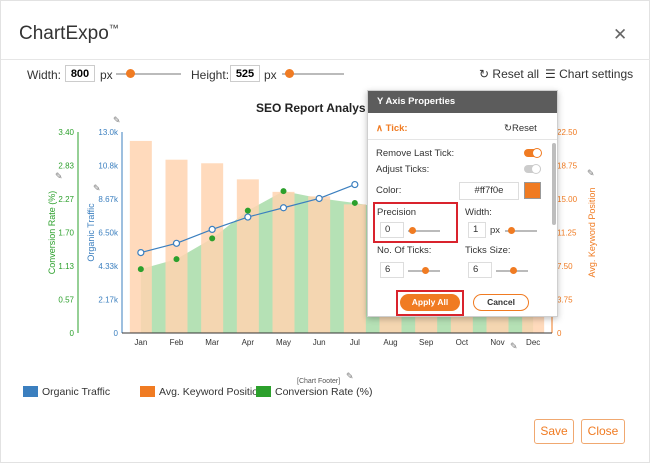 The image size is (650, 463). What do you see at coordinates (589, 74) in the screenshot?
I see `chart-settings-button: ☰ Chart settings` at bounding box center [589, 74].